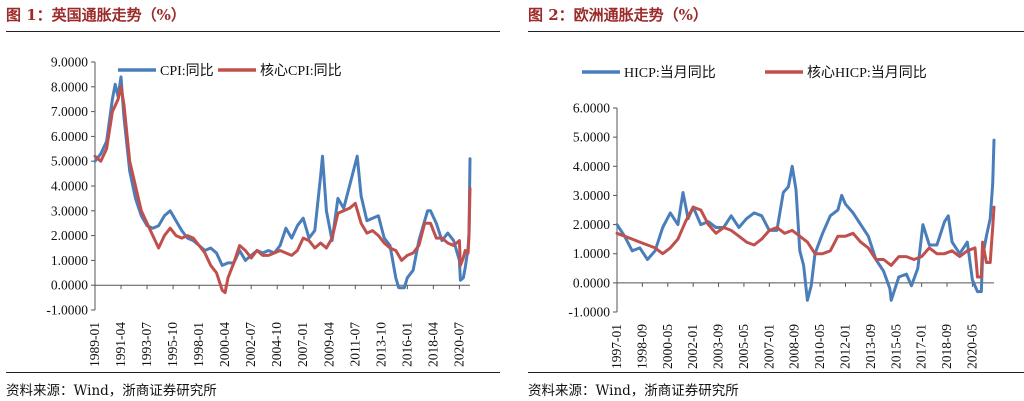 The width and height of the screenshot is (1024, 401). What do you see at coordinates (458, 344) in the screenshot?
I see `x-tick-label: 2020-07` at bounding box center [458, 344].